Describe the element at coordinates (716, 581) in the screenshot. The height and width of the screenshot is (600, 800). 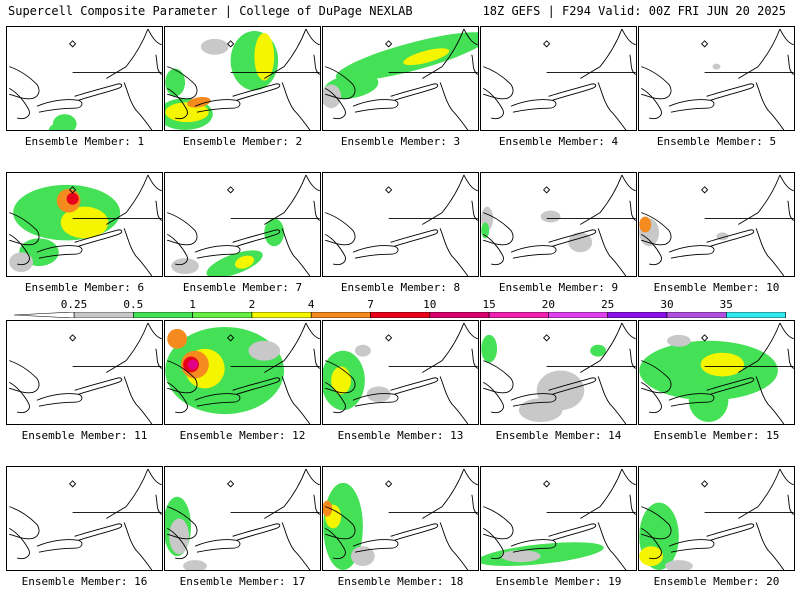
I see `member-caption: Ensemble Member: 20` at that location.